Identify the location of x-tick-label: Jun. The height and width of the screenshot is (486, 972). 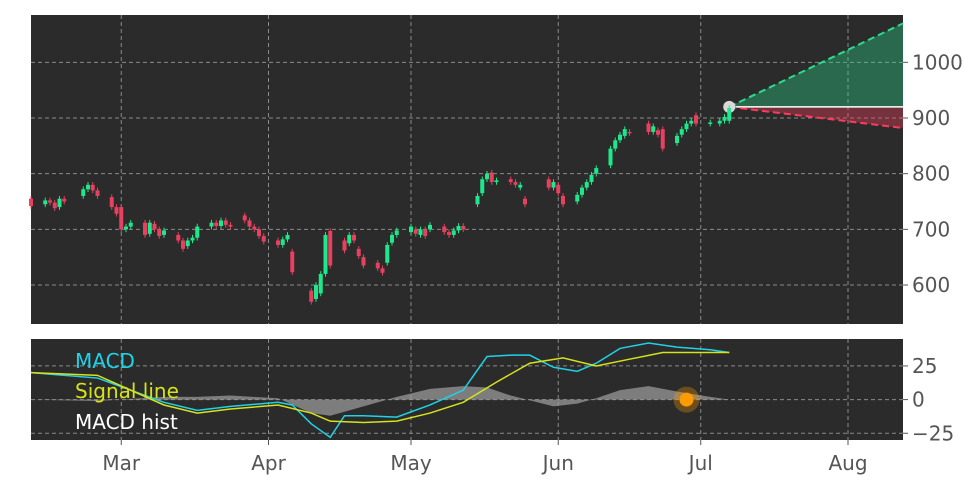
(557, 463).